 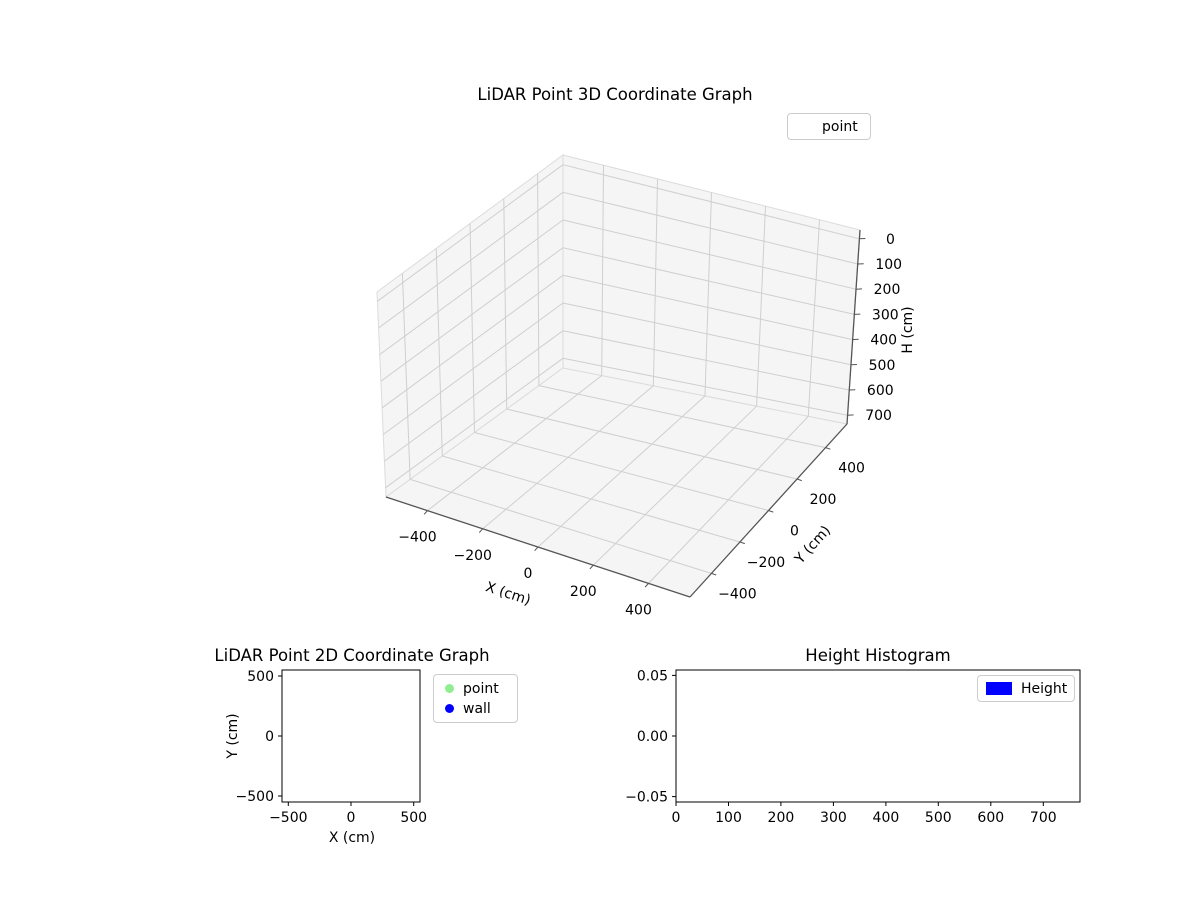 I want to click on plot3d-title: LiDAR Point 3D Coordinate Graph, so click(x=615, y=94).